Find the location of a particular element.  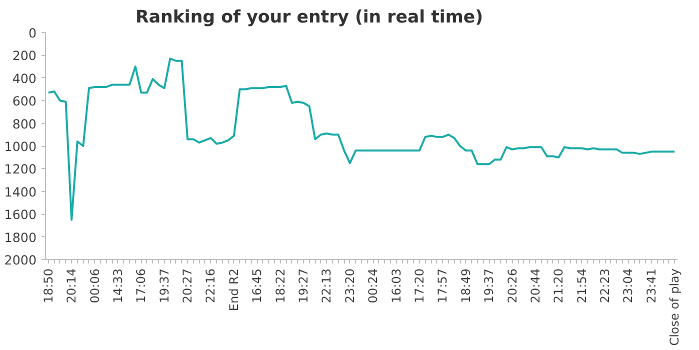

x-tick-label: 23:20 is located at coordinates (349, 286).